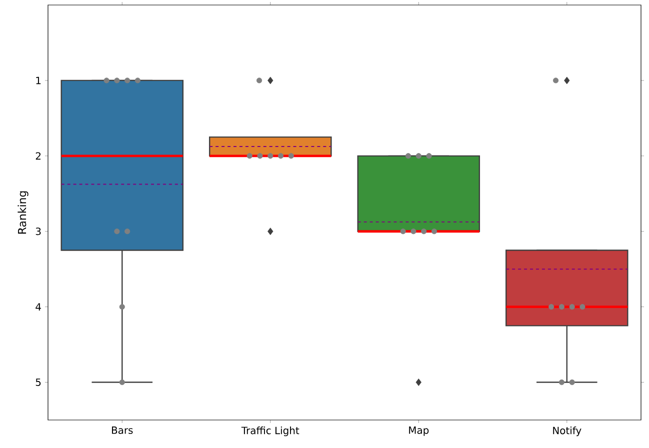 This screenshot has height=448, width=649. Describe the element at coordinates (38, 382) in the screenshot. I see `y-tick-label: 5` at that location.